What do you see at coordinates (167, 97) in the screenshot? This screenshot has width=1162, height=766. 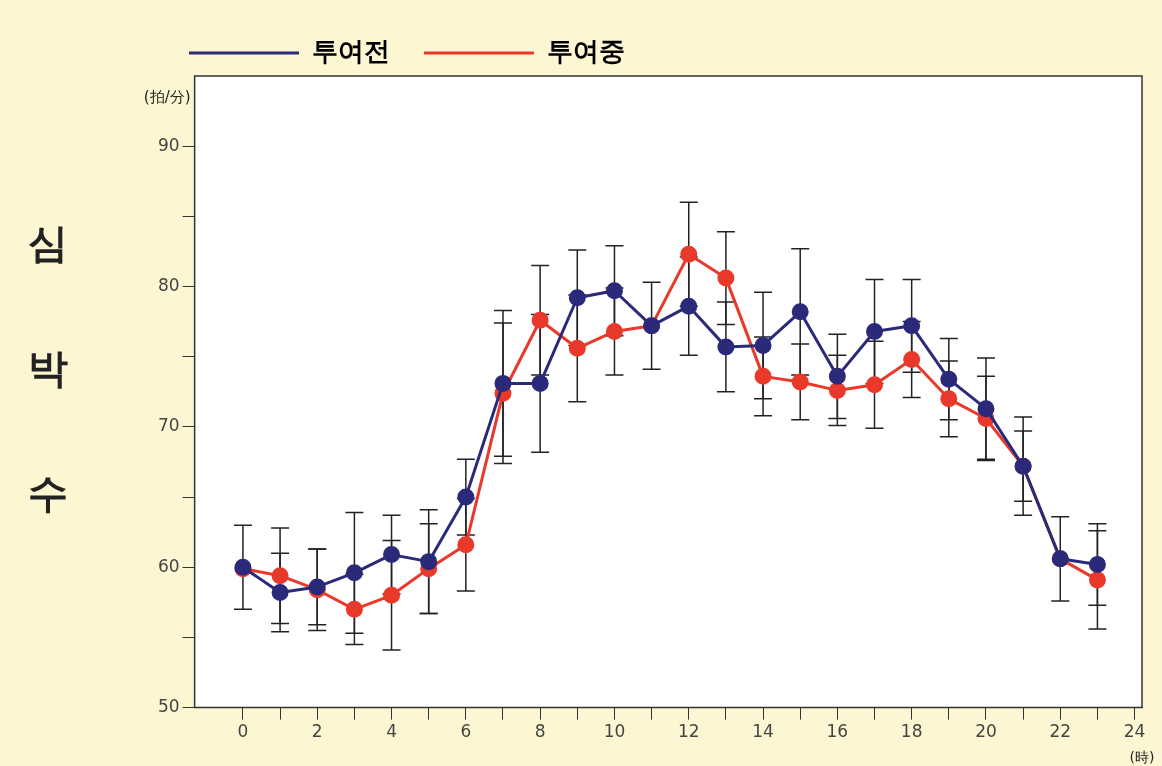 I see `text: (拍/分)` at bounding box center [167, 97].